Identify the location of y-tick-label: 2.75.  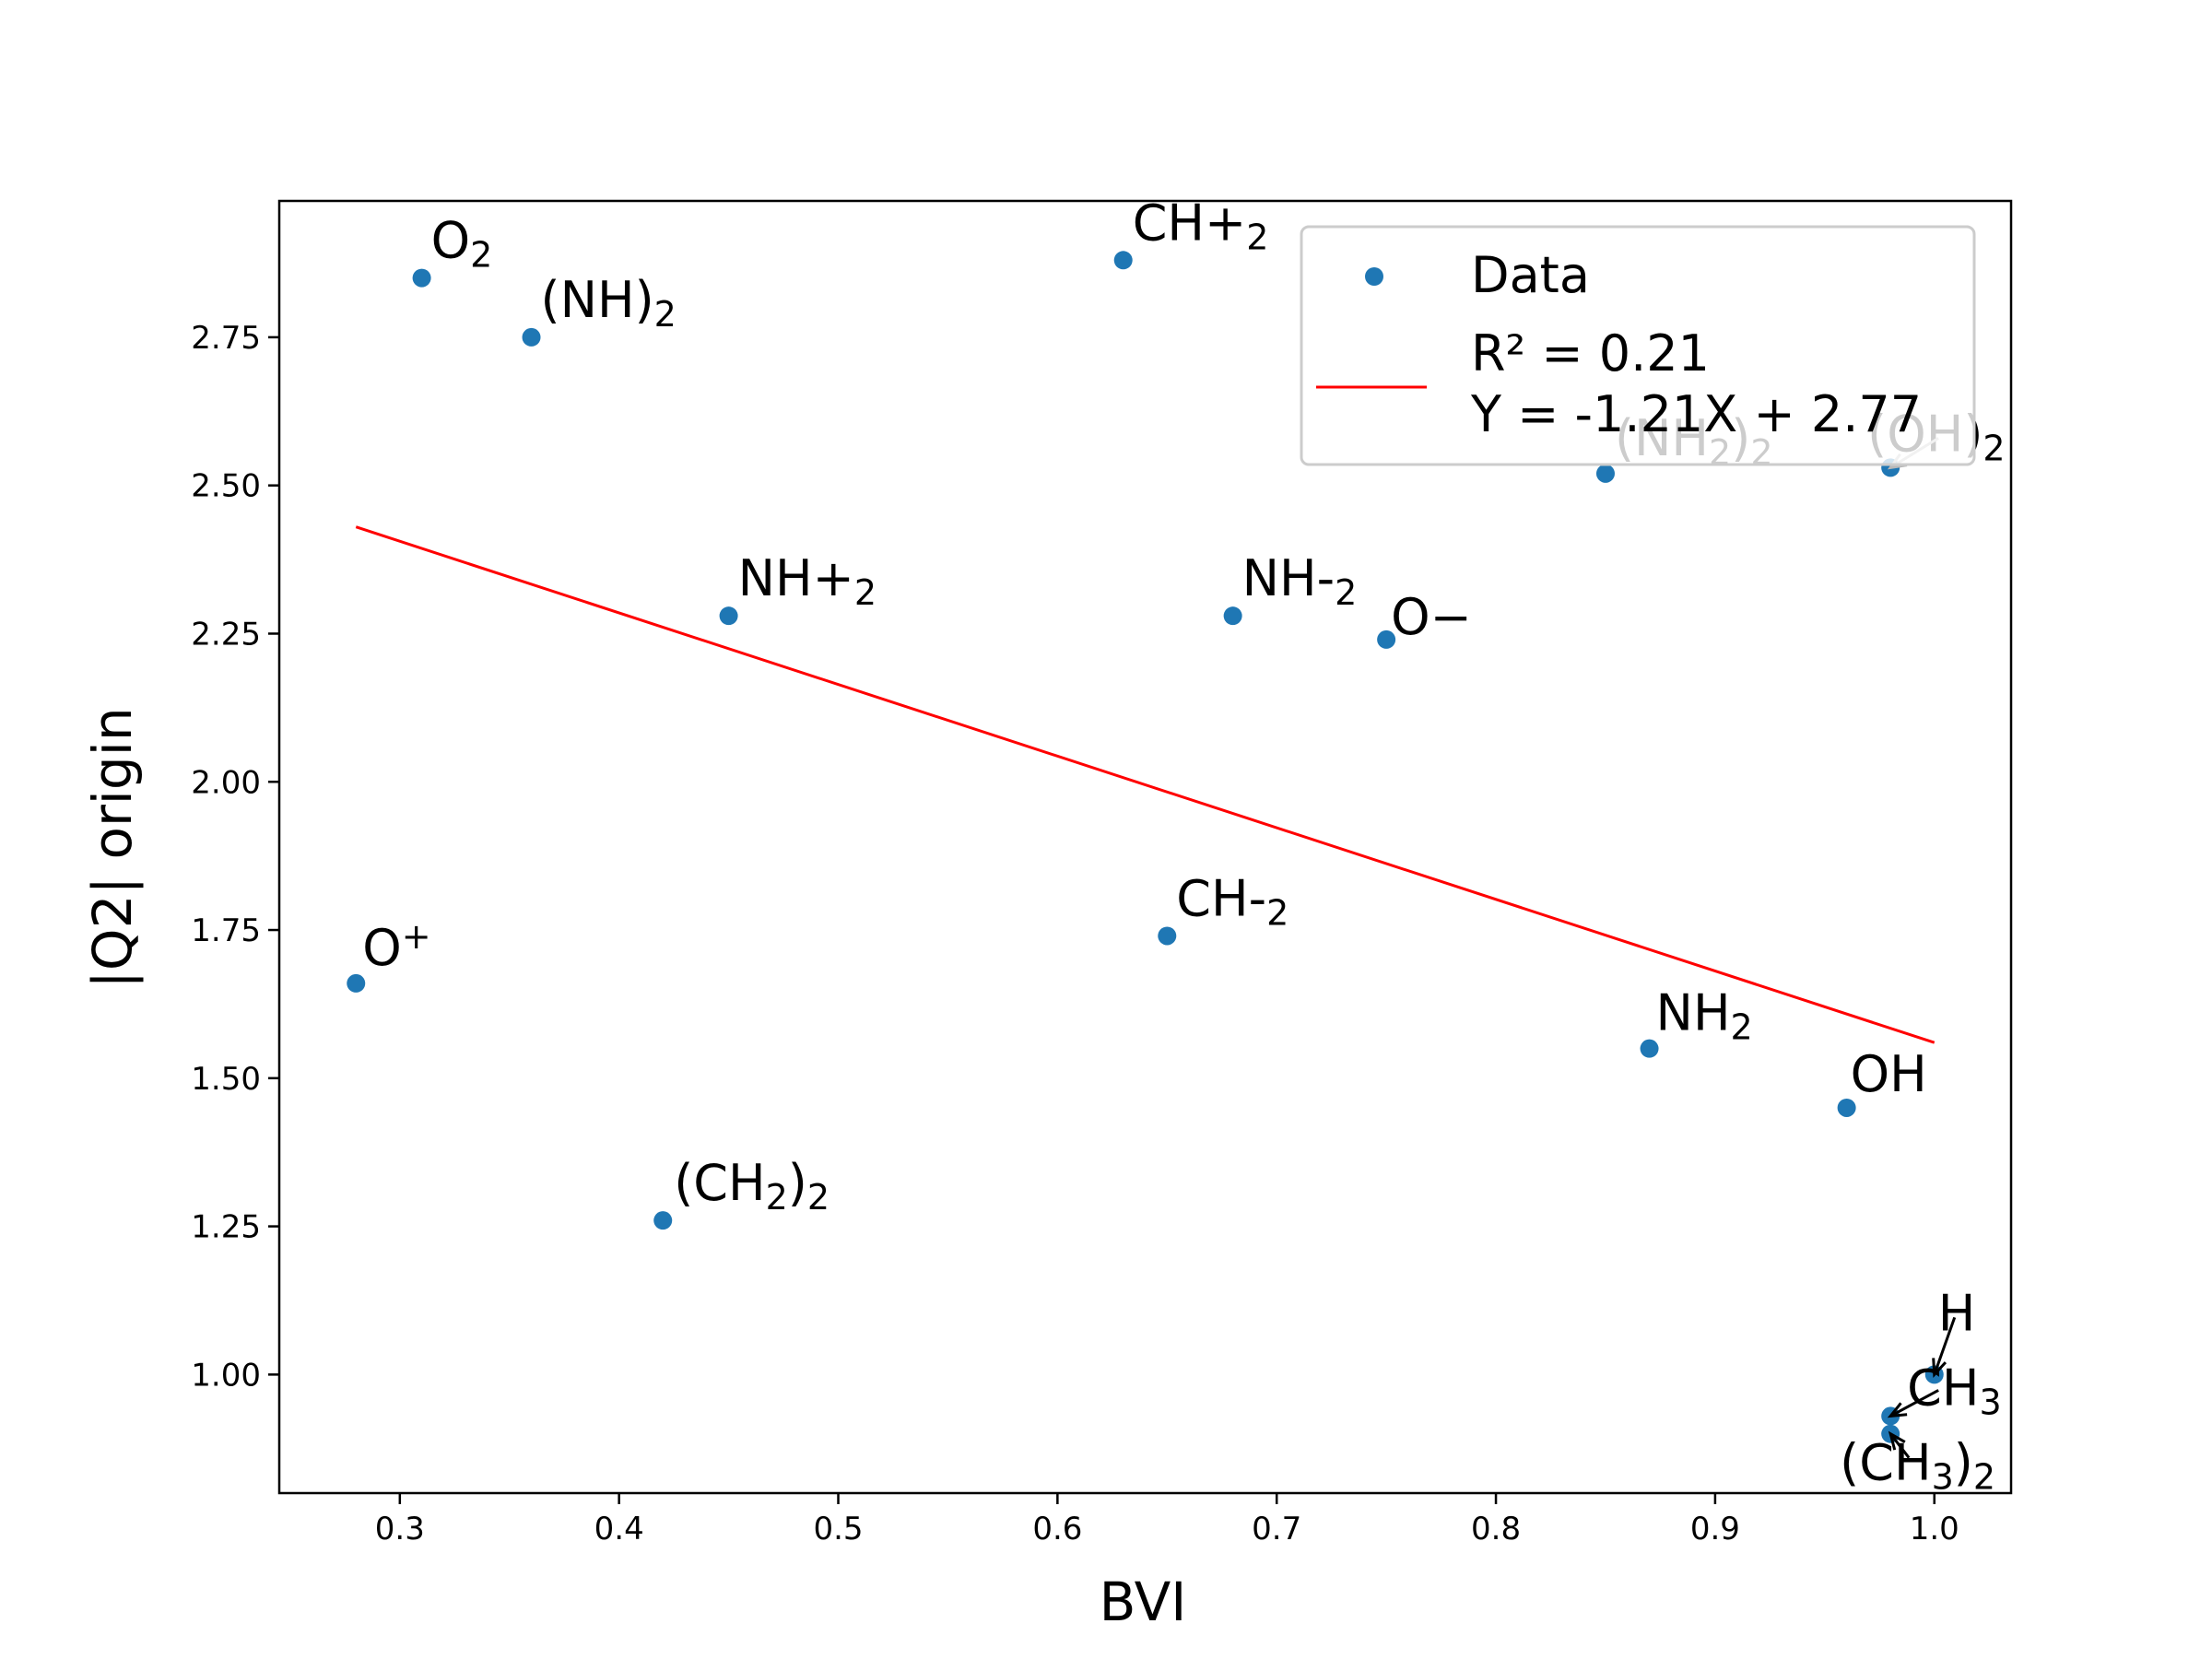
(226, 338).